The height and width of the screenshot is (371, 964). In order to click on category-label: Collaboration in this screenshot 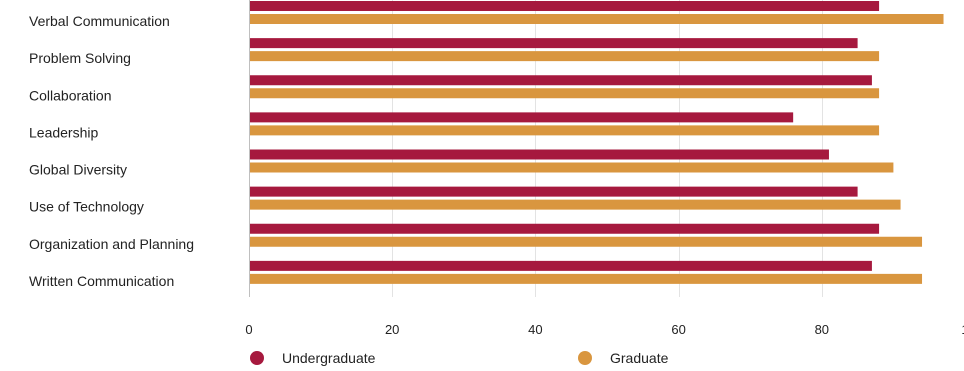, I will do `click(70, 95)`.